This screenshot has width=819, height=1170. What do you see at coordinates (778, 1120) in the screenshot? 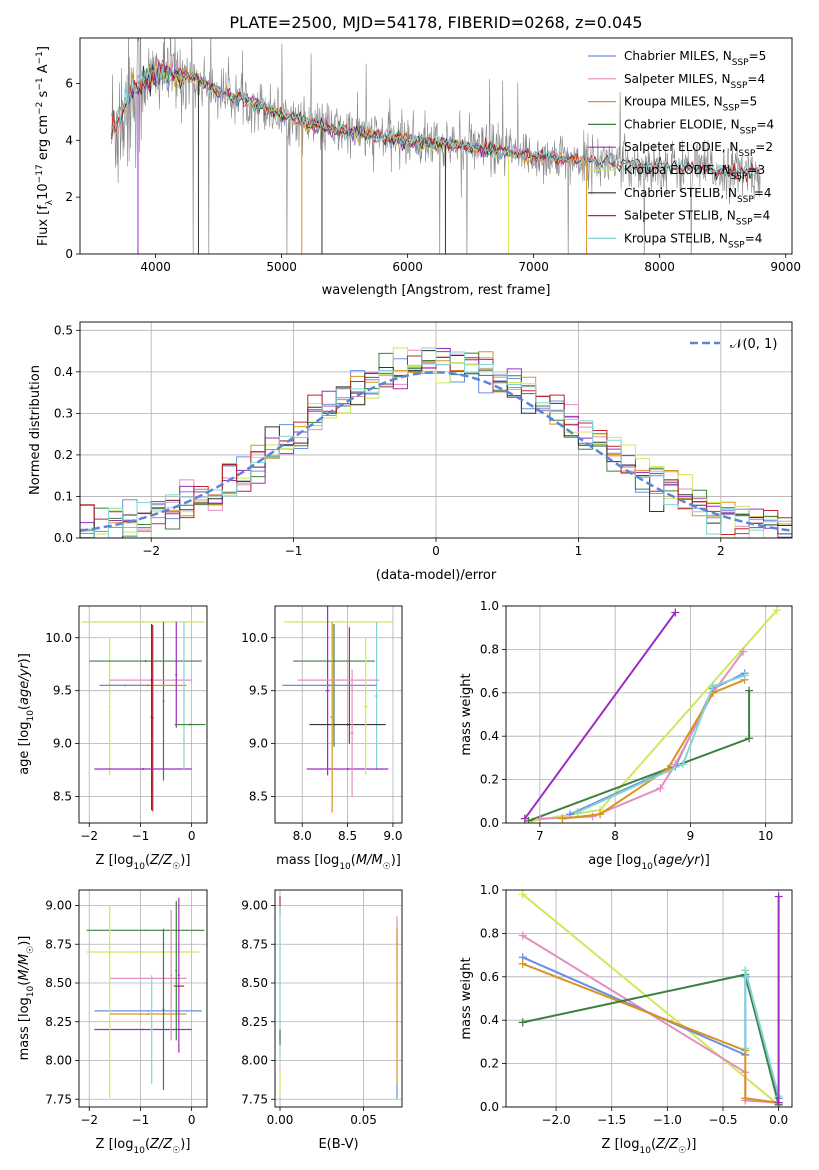
I see `x-tick-label: 0.0` at bounding box center [778, 1120].